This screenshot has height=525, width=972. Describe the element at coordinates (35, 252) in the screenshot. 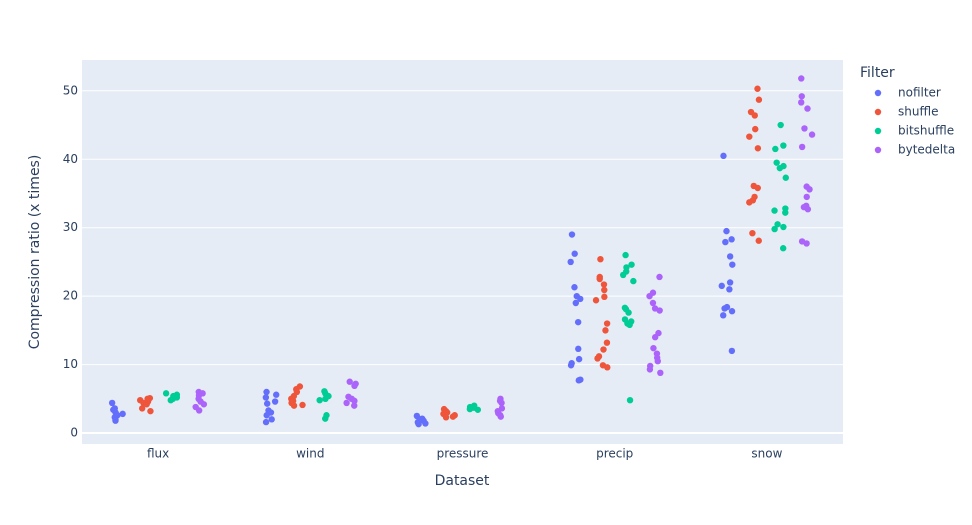

I see `y-axis-title: Compression ratio (x times)` at that location.